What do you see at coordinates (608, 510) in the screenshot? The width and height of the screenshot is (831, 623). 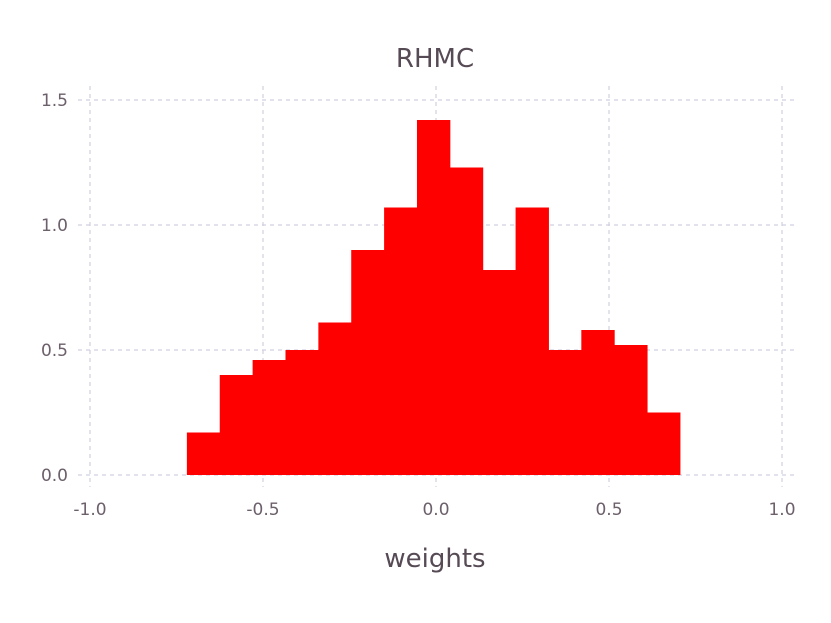 I see `x-tick-label-3: 0.5` at bounding box center [608, 510].